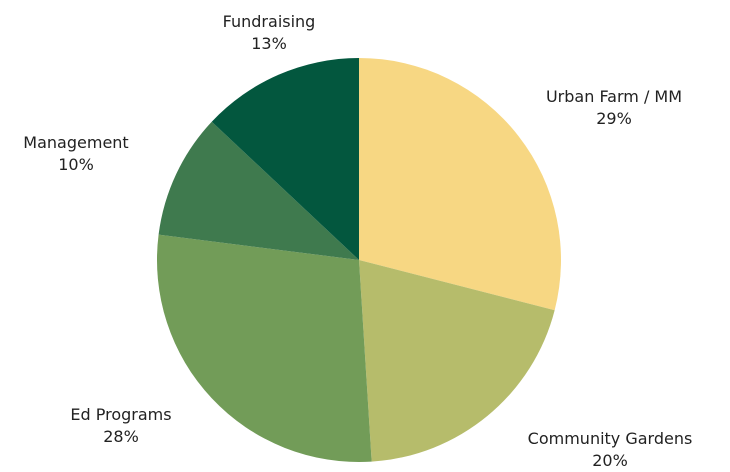 This screenshot has width=730, height=472. I want to click on pie-slice-management, so click(258, 190).